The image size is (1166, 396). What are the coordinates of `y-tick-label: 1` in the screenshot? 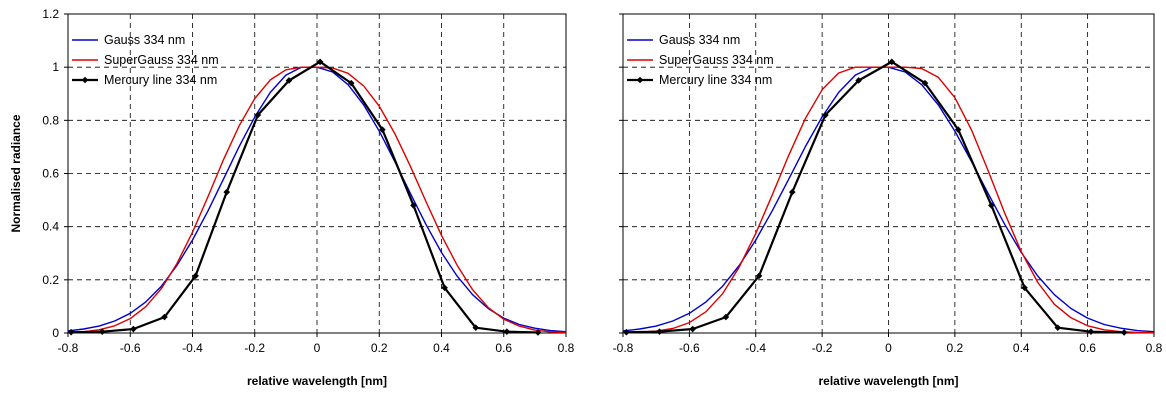 It's located at (55, 67).